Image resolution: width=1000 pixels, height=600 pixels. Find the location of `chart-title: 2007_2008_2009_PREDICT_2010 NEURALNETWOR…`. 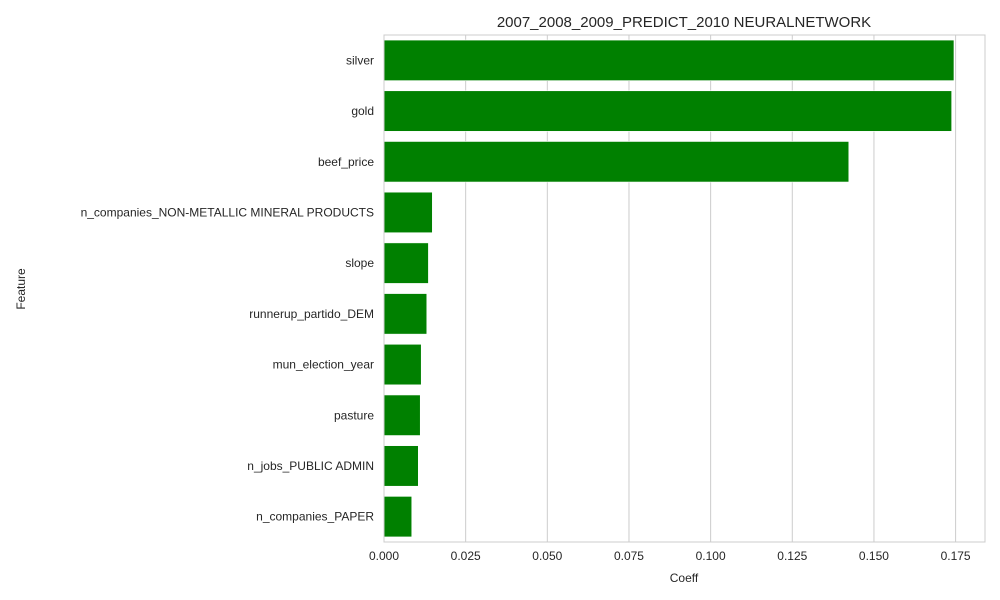

chart-title: 2007_2008_2009_PREDICT_2010 NEURALNETWOR… is located at coordinates (684, 22).